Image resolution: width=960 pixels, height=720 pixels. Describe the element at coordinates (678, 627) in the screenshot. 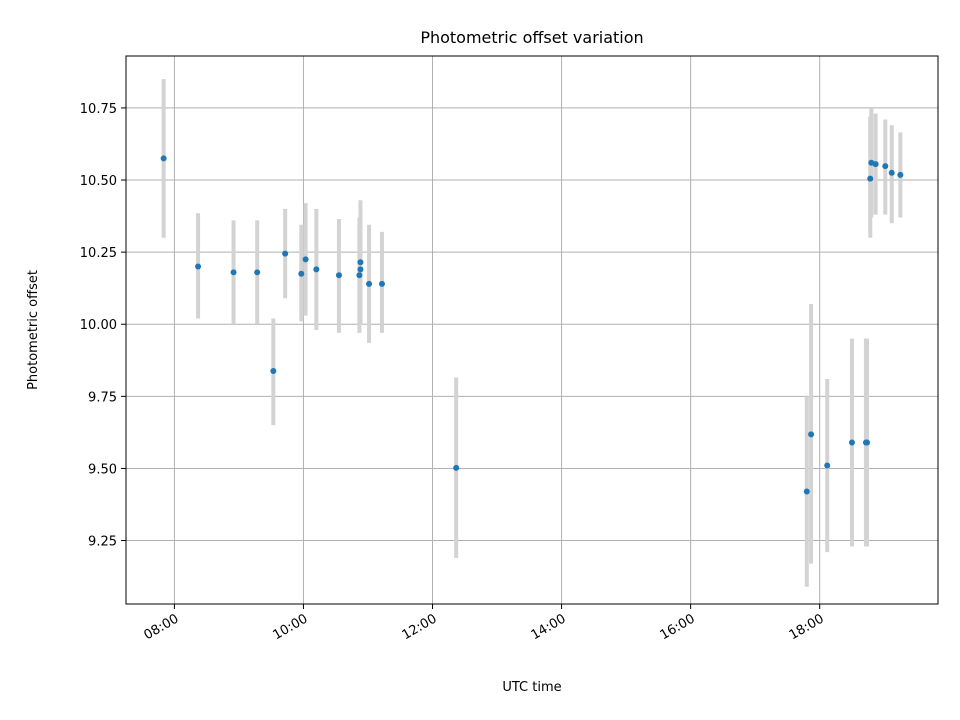

I see `x-tick-label: 16:00` at that location.